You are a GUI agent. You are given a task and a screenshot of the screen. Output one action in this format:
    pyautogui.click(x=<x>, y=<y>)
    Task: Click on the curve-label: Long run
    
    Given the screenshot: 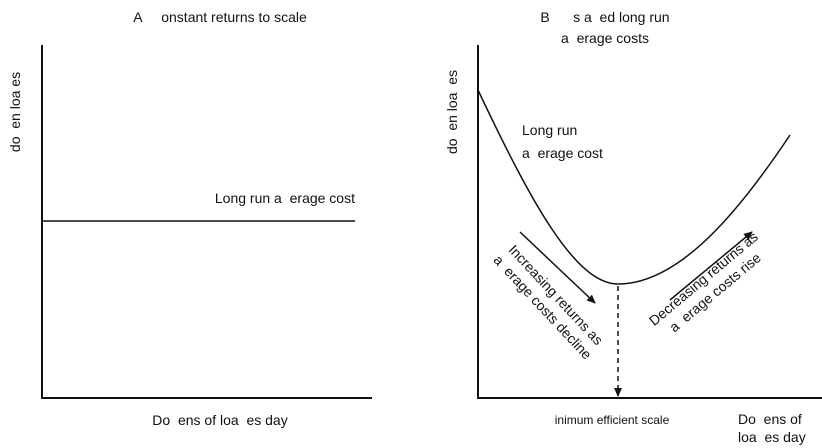 What is the action you would take?
    pyautogui.click(x=549, y=130)
    